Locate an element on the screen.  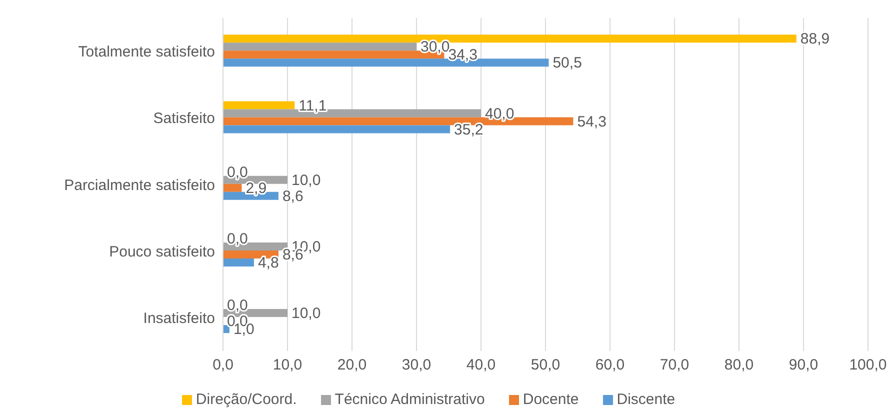
x-tick-label: 60,0 is located at coordinates (610, 365).